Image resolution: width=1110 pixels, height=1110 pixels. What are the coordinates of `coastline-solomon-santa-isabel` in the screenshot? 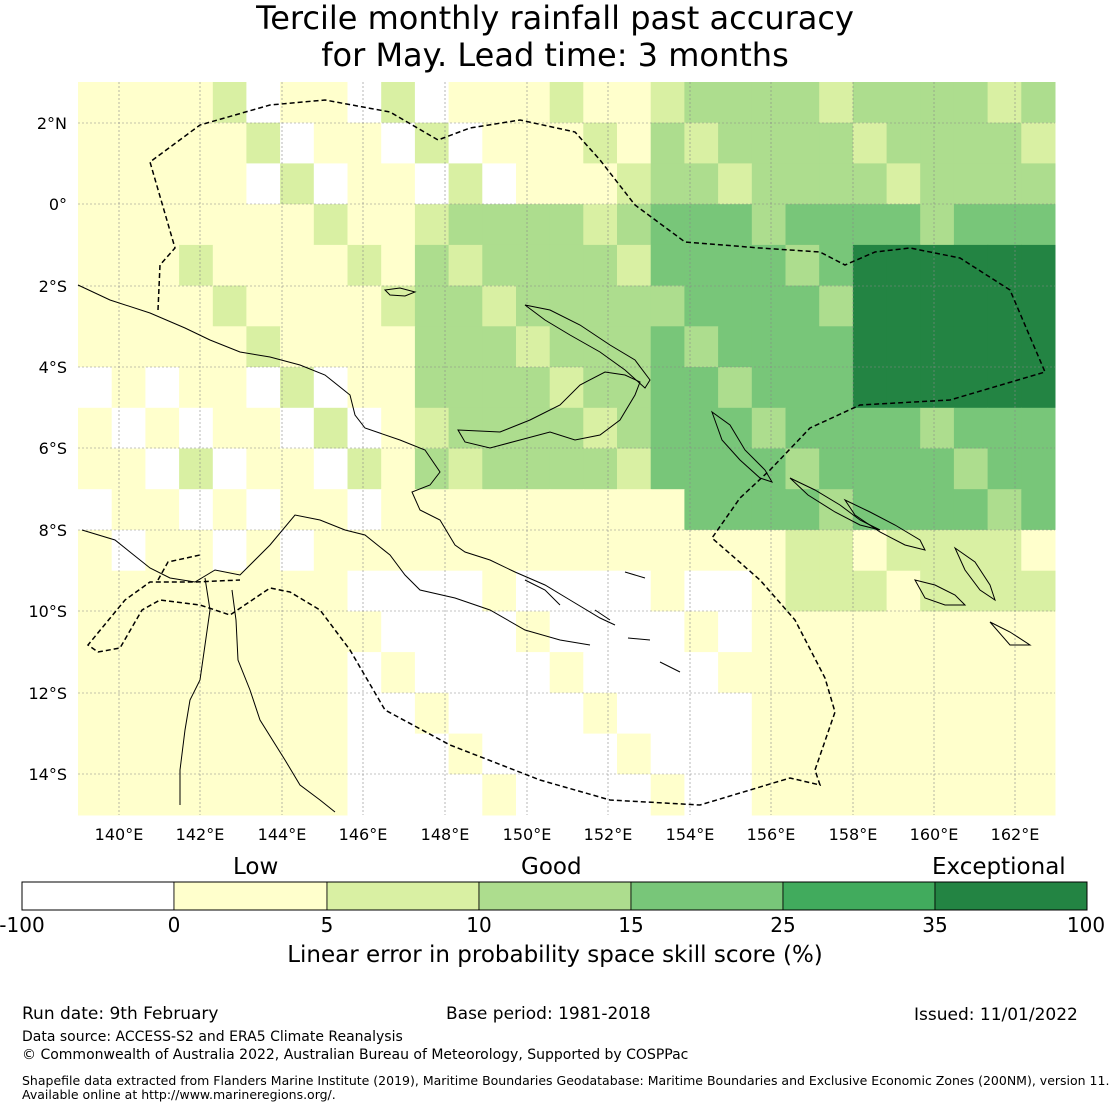 It's located at (884, 524).